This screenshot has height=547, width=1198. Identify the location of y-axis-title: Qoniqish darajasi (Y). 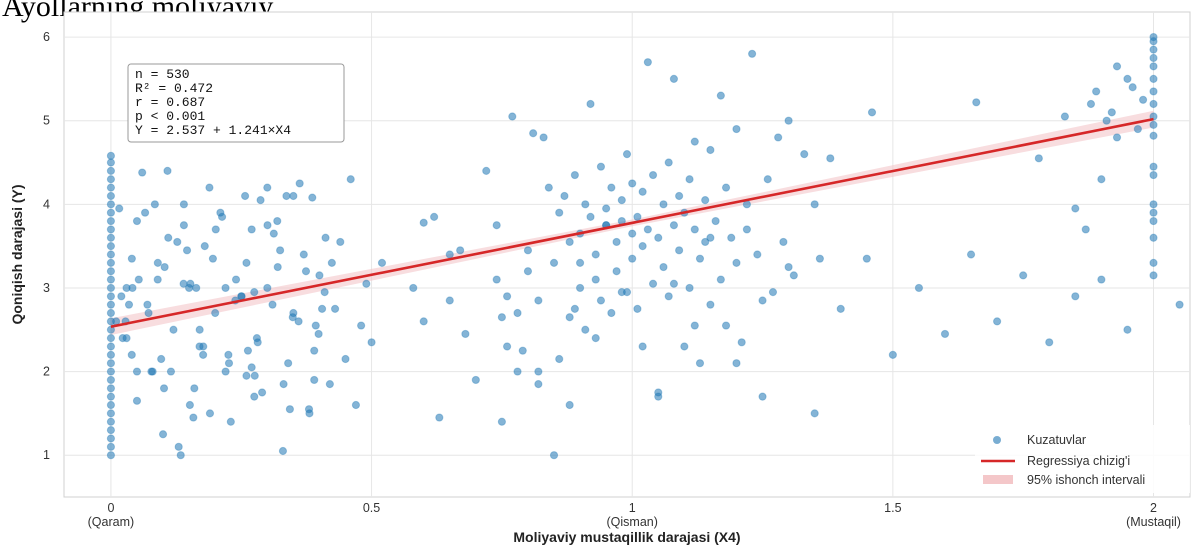
(17, 254).